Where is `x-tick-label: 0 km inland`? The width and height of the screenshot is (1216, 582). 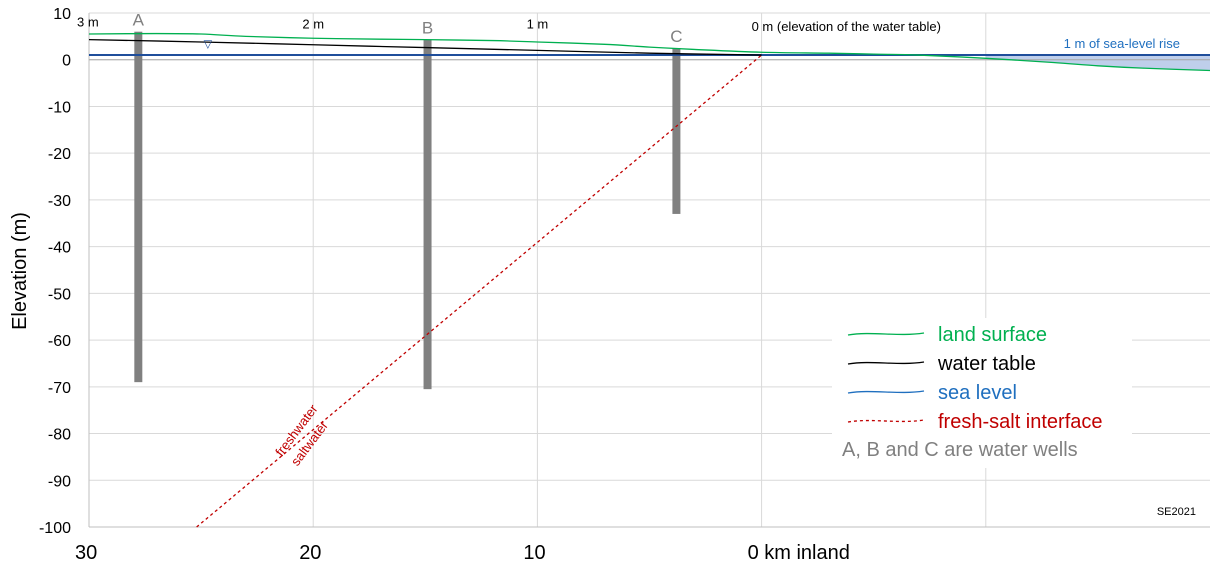
x-tick-label: 0 km inland is located at coordinates (799, 553).